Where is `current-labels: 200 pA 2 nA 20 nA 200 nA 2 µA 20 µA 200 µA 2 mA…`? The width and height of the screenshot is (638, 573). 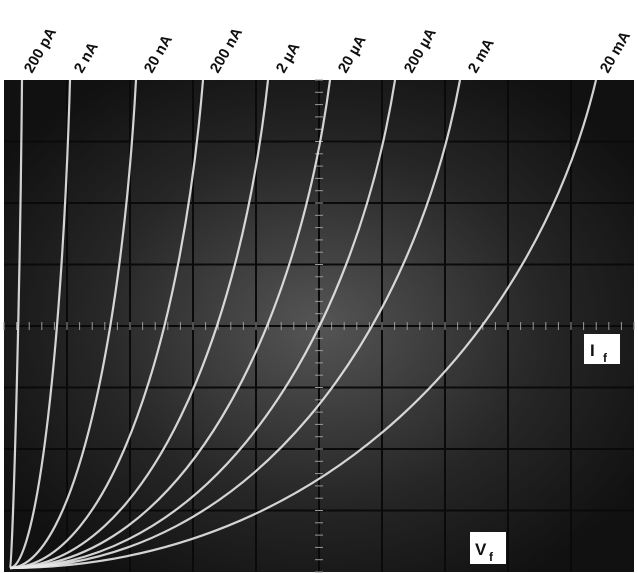 current-labels: 200 pA 2 nA 20 nA 200 nA 2 µA 20 µA 200 µA 2 mA… is located at coordinates (327, 50).